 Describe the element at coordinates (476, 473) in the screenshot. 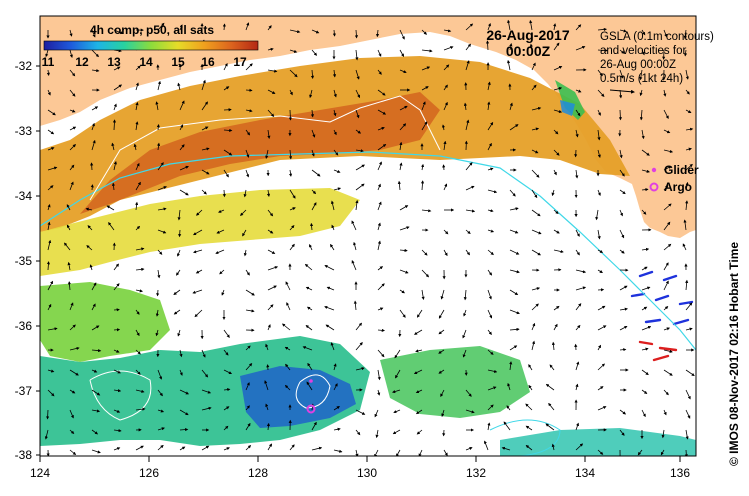

I see `x-tick-label: 132` at that location.